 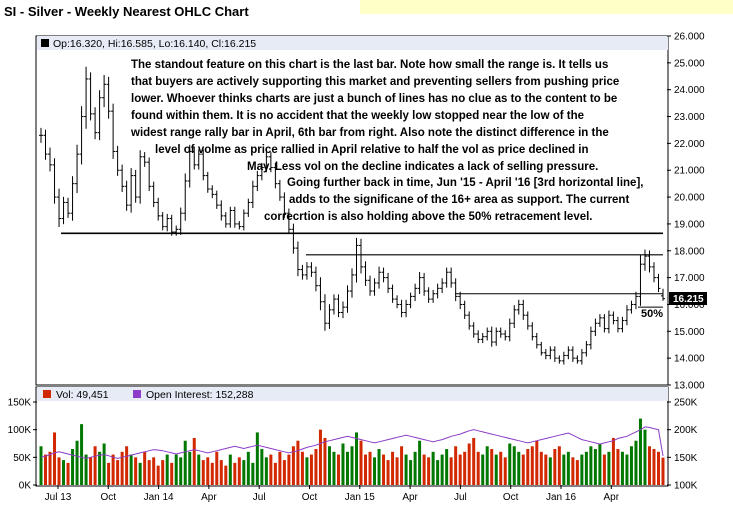 What do you see at coordinates (546, 7) in the screenshot?
I see `top-banner` at bounding box center [546, 7].